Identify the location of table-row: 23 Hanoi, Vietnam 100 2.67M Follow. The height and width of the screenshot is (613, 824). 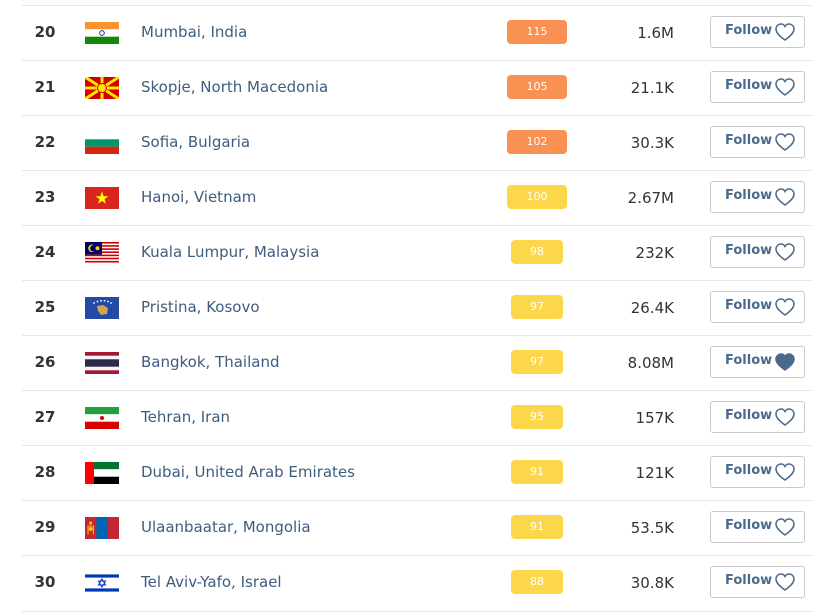
(417, 198).